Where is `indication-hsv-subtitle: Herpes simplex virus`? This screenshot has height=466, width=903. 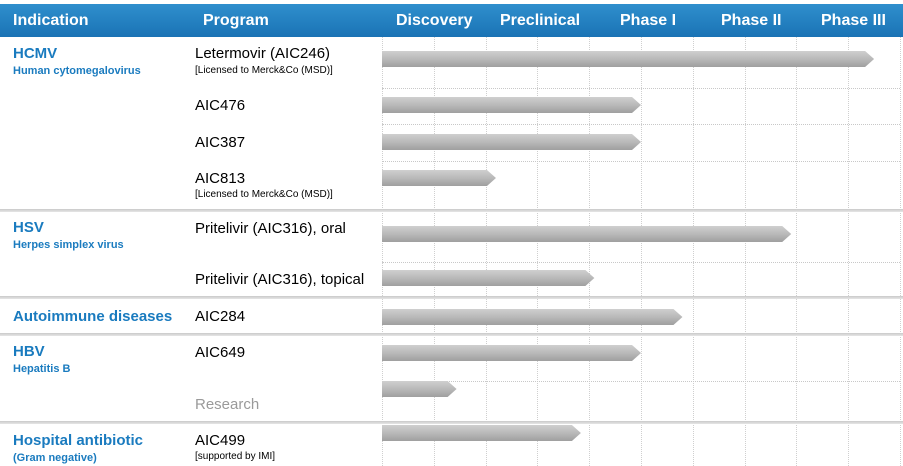 indication-hsv-subtitle: Herpes simplex virus is located at coordinates (68, 245).